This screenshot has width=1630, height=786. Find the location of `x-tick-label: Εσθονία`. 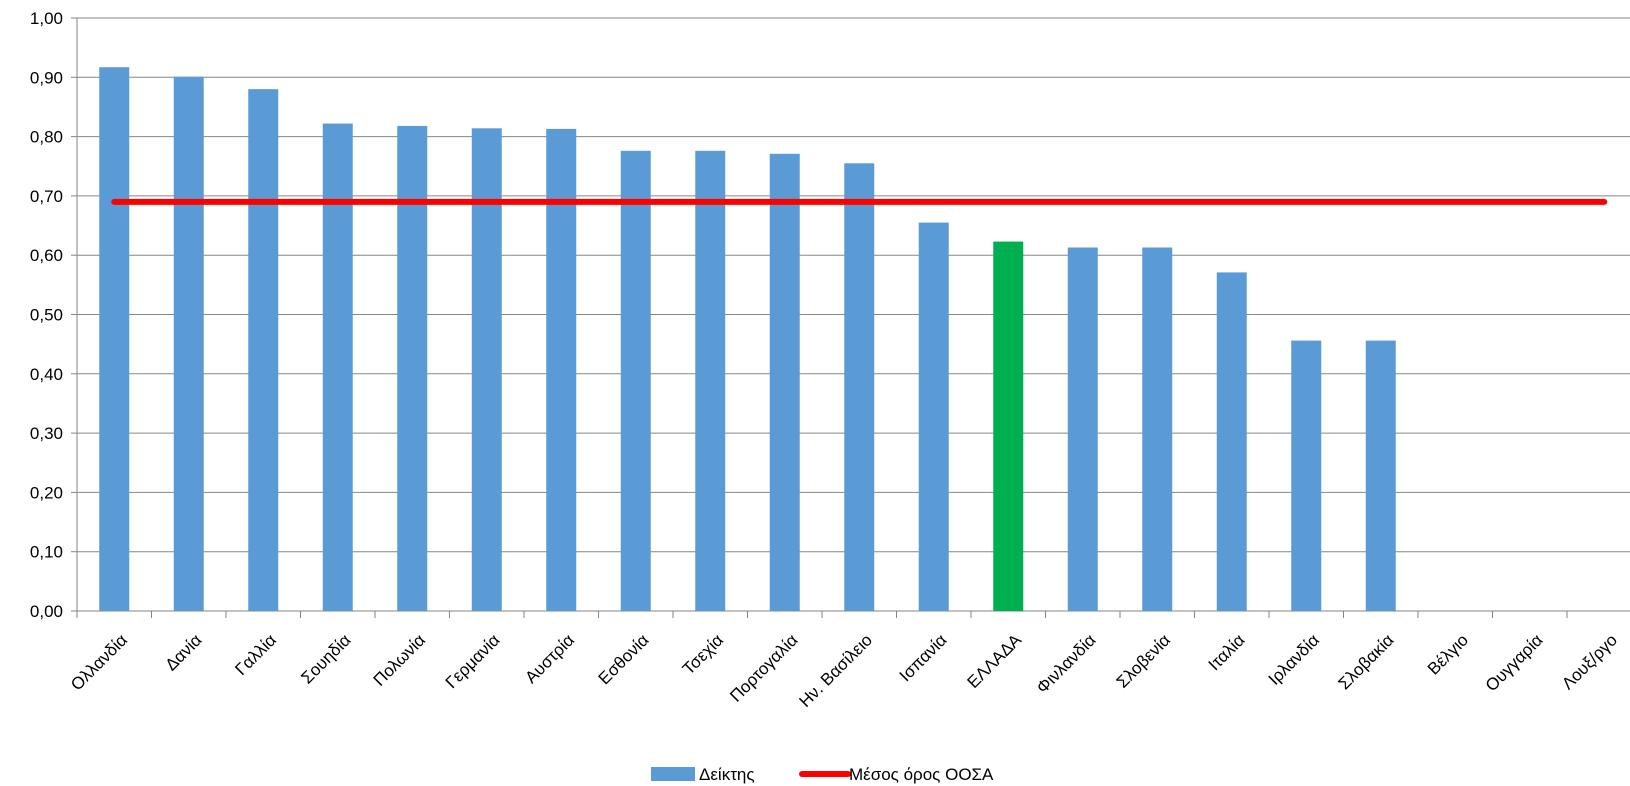

x-tick-label: Εσθονία is located at coordinates (624, 659).